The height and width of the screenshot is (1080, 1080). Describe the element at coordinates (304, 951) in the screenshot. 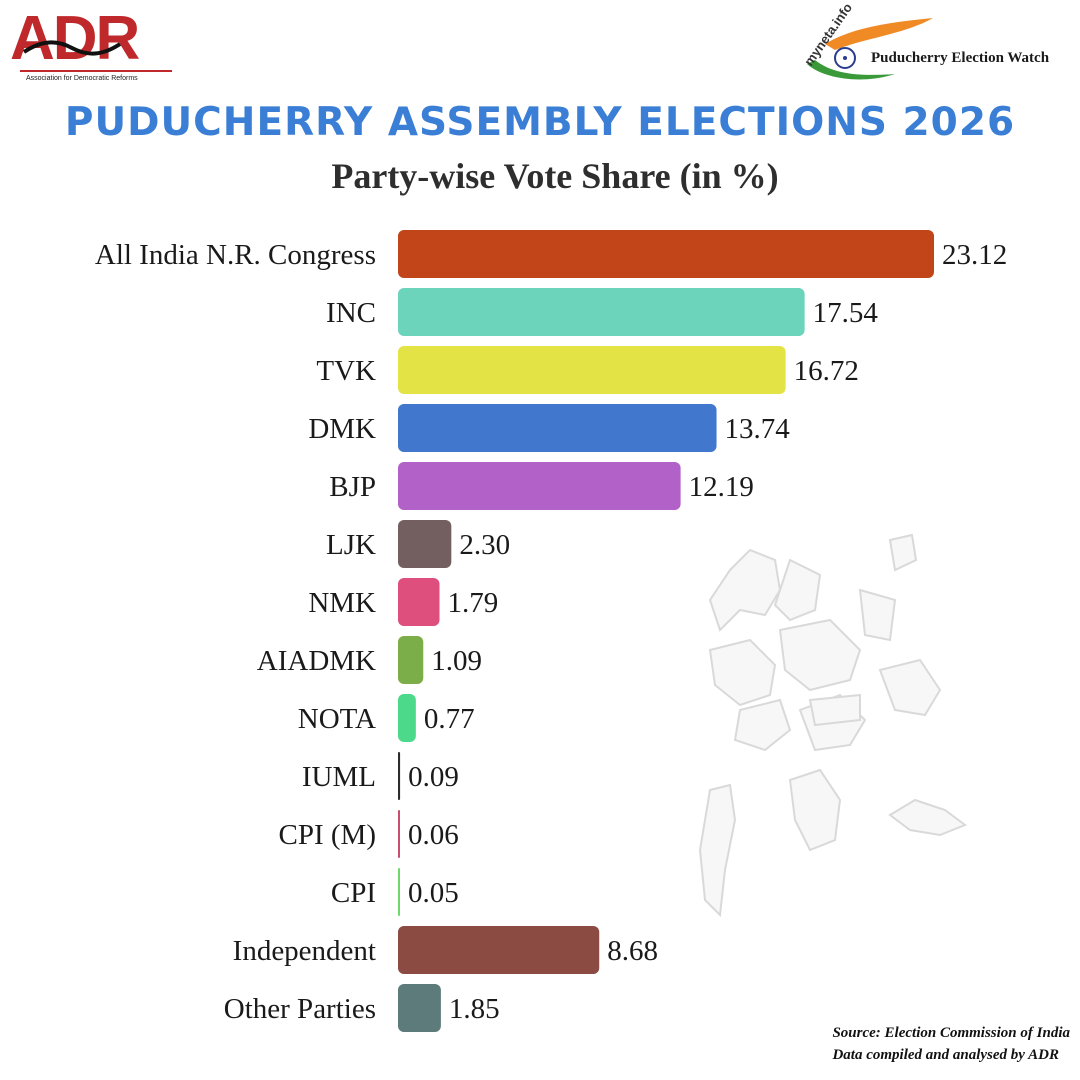

I see `category-label: Independent` at that location.